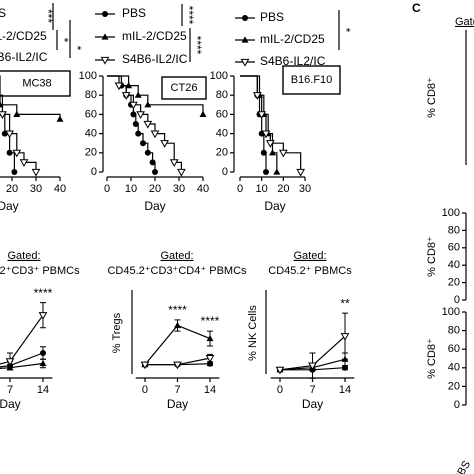 The image size is (474, 474). I want to click on x-tick-label: PBS, so click(462, 466).